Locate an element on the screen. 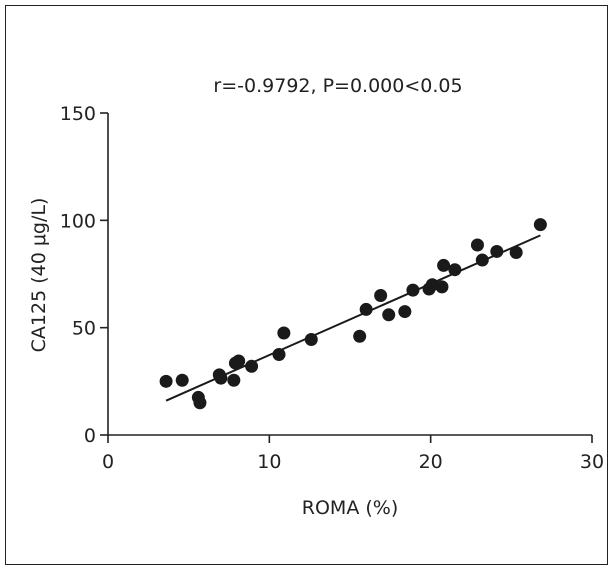 The image size is (615, 565). y-tick-label: 100 is located at coordinates (78, 221).